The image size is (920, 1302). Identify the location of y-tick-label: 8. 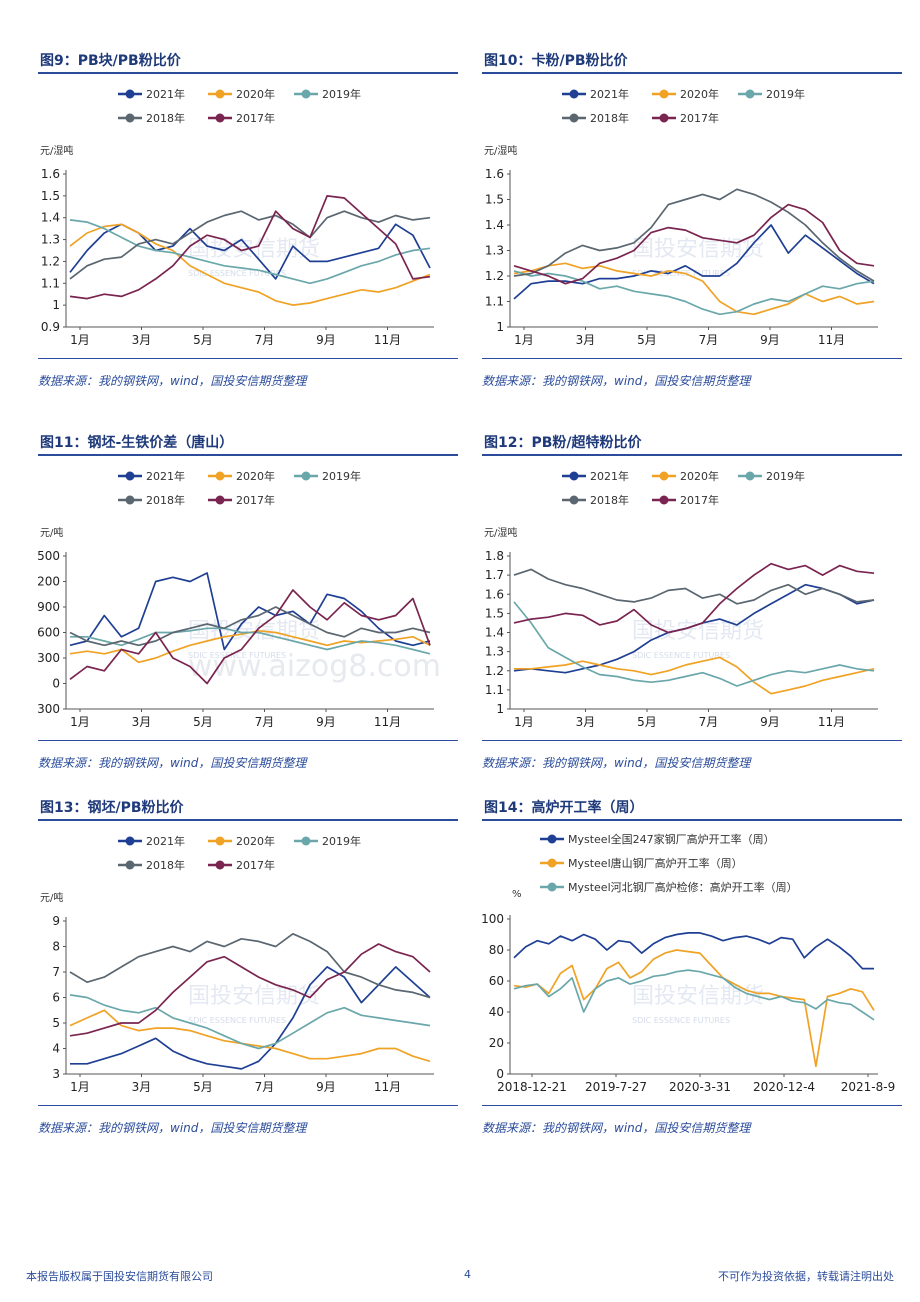
(56, 947).